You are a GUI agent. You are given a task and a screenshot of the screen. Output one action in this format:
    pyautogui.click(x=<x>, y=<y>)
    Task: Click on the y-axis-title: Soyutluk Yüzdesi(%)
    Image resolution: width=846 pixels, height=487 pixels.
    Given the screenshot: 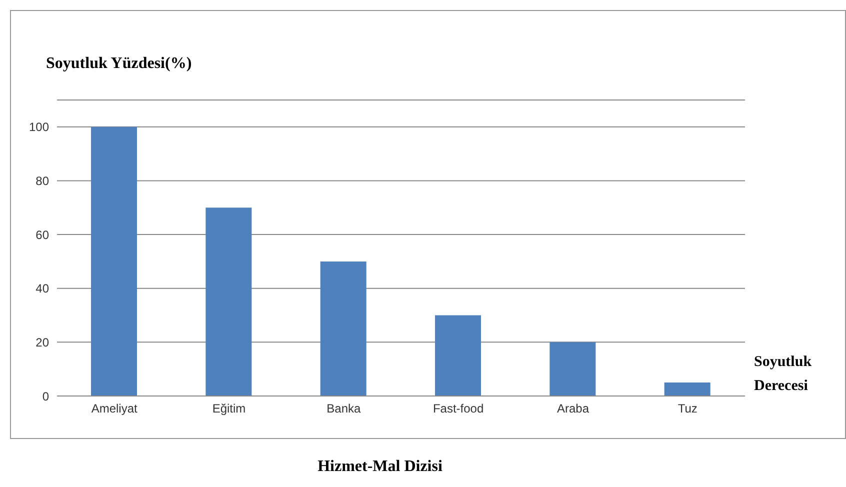 What is the action you would take?
    pyautogui.click(x=119, y=64)
    